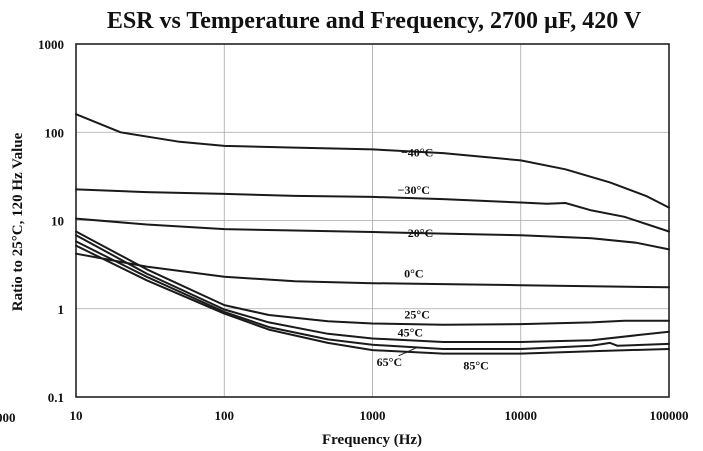 The width and height of the screenshot is (703, 451). What do you see at coordinates (76, 415) in the screenshot?
I see `x-tick-label: 10` at bounding box center [76, 415].